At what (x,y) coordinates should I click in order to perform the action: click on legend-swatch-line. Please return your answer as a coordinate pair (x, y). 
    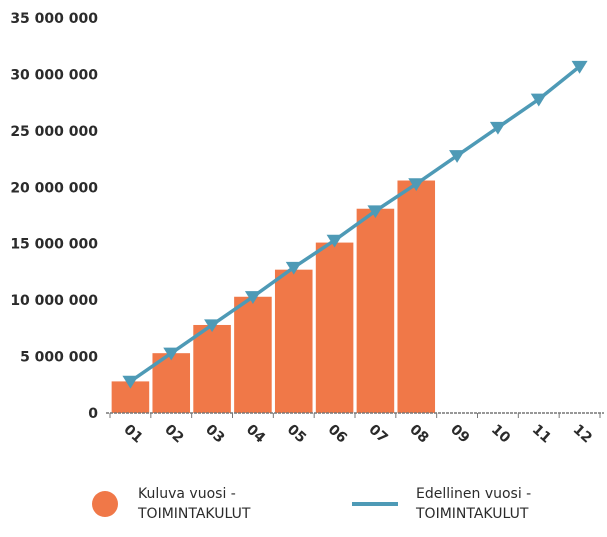
    Looking at the image, I should click on (375, 504).